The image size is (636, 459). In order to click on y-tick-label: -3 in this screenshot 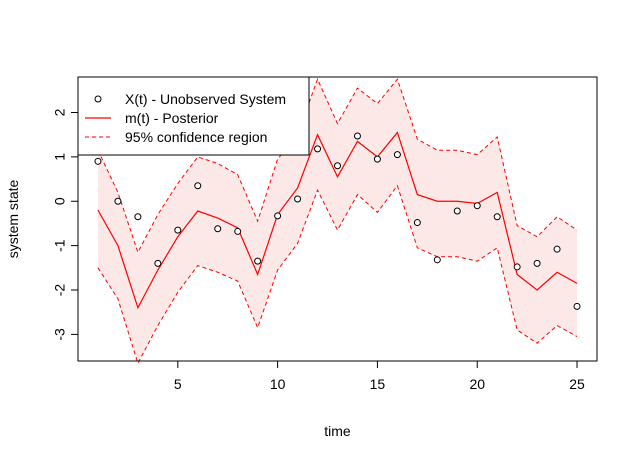, I will do `click(60, 334)`.